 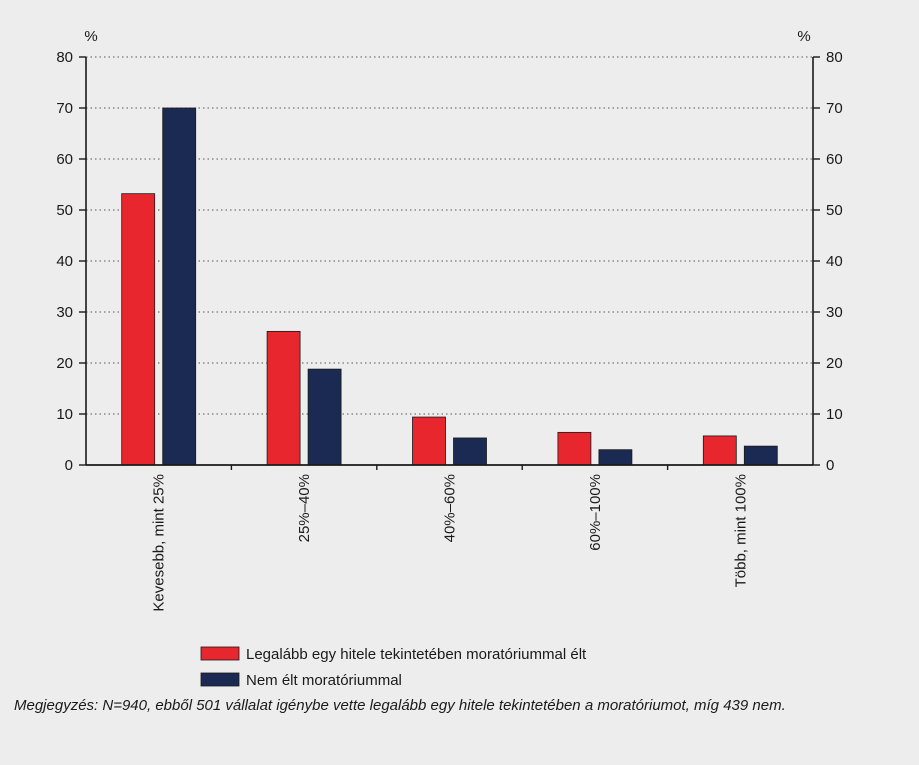 I want to click on bar-s1-c0, so click(x=179, y=286).